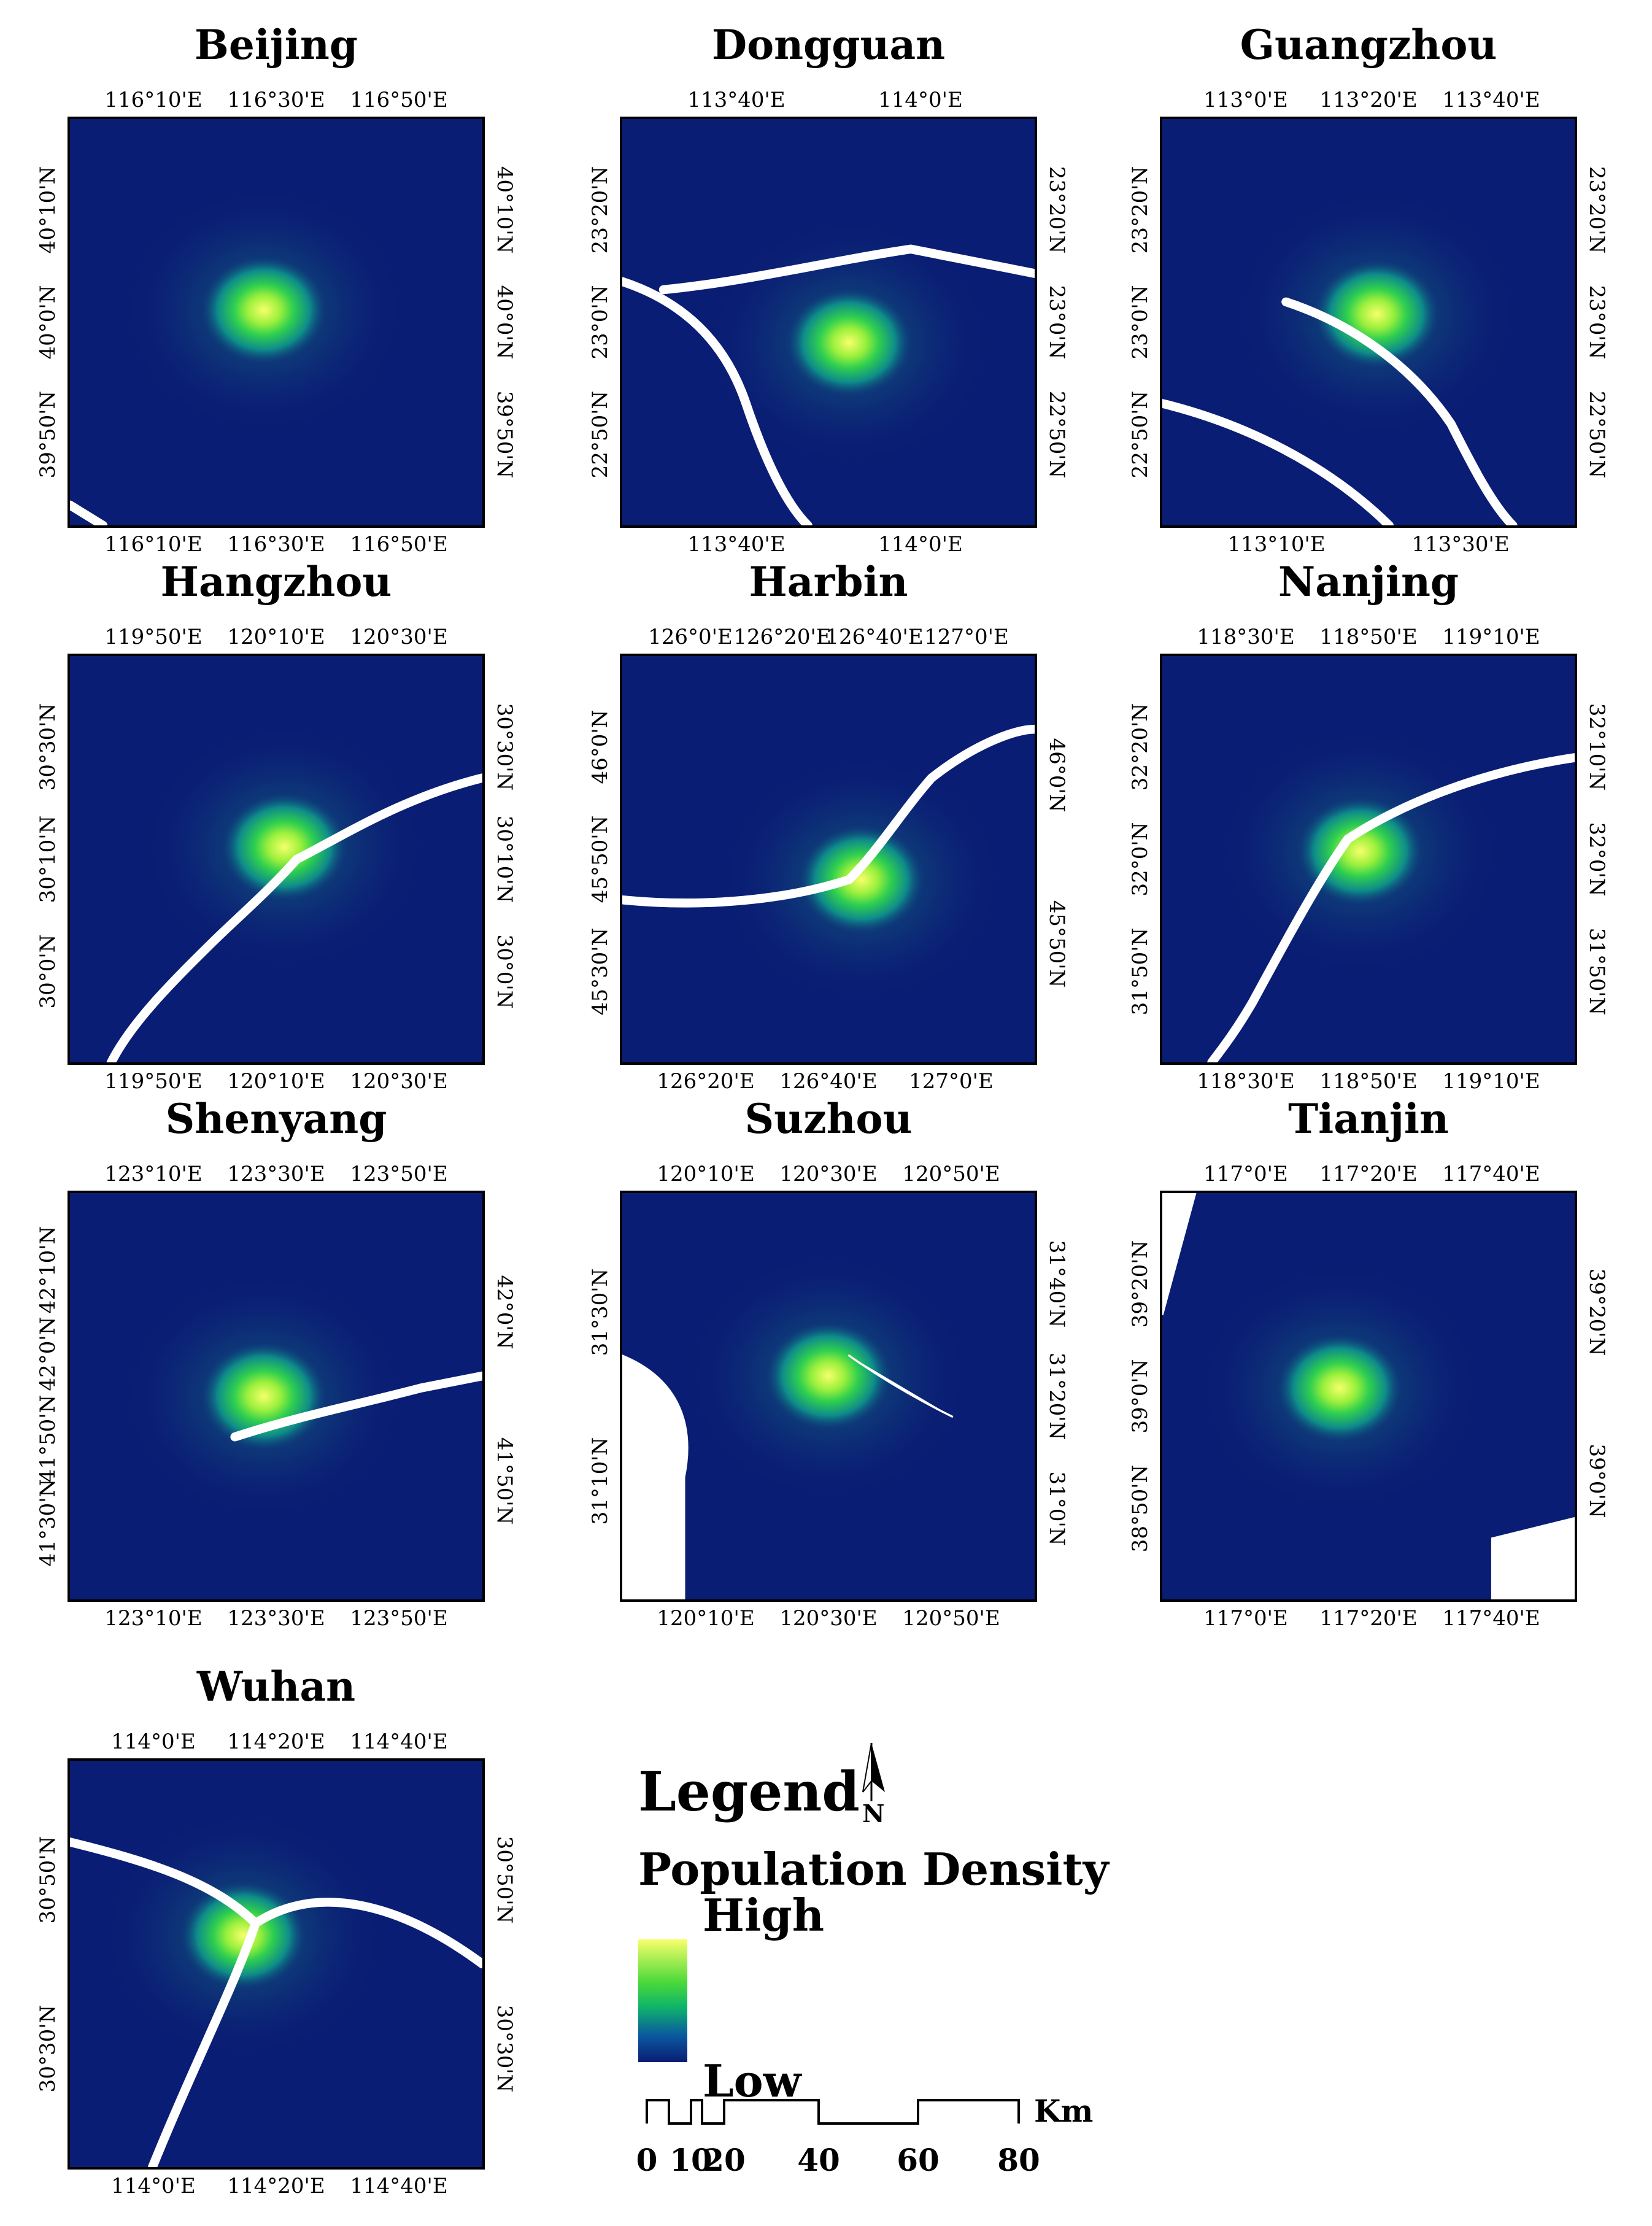 The width and height of the screenshot is (1652, 2226). What do you see at coordinates (1140, 435) in the screenshot?
I see `left-tick-label: 22°50'N` at bounding box center [1140, 435].